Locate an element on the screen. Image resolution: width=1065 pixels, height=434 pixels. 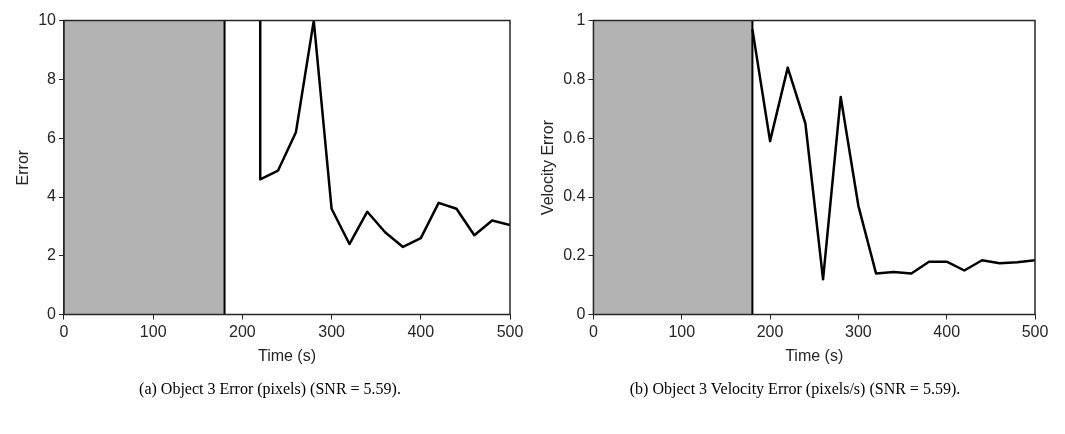
y-tick-label: 4 is located at coordinates (52, 196).